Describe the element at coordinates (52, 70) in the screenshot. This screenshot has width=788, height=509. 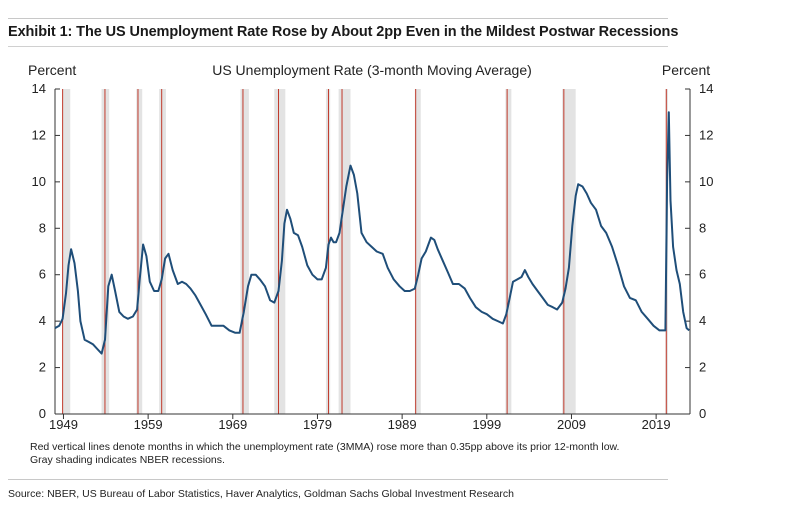
I see `left-axis-unit: Percent` at that location.